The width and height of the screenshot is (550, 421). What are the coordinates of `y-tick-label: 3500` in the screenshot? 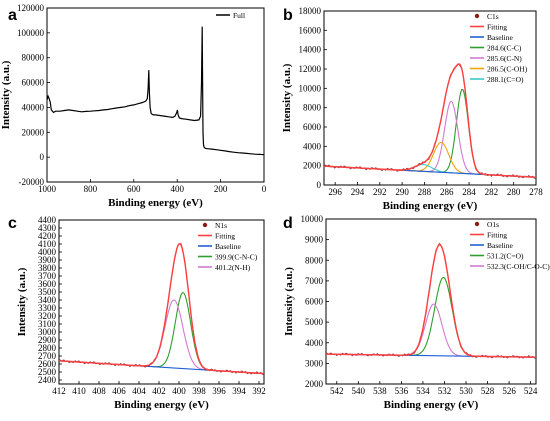 It's located at (47, 292).